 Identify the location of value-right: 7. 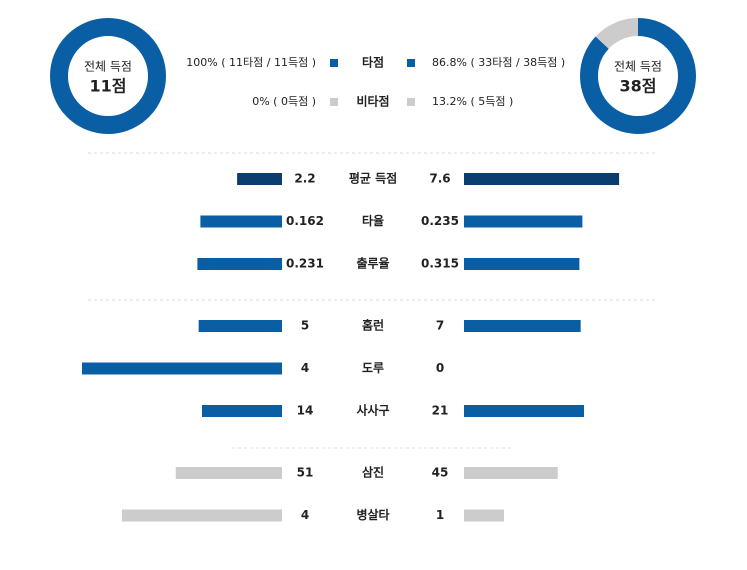
(440, 326).